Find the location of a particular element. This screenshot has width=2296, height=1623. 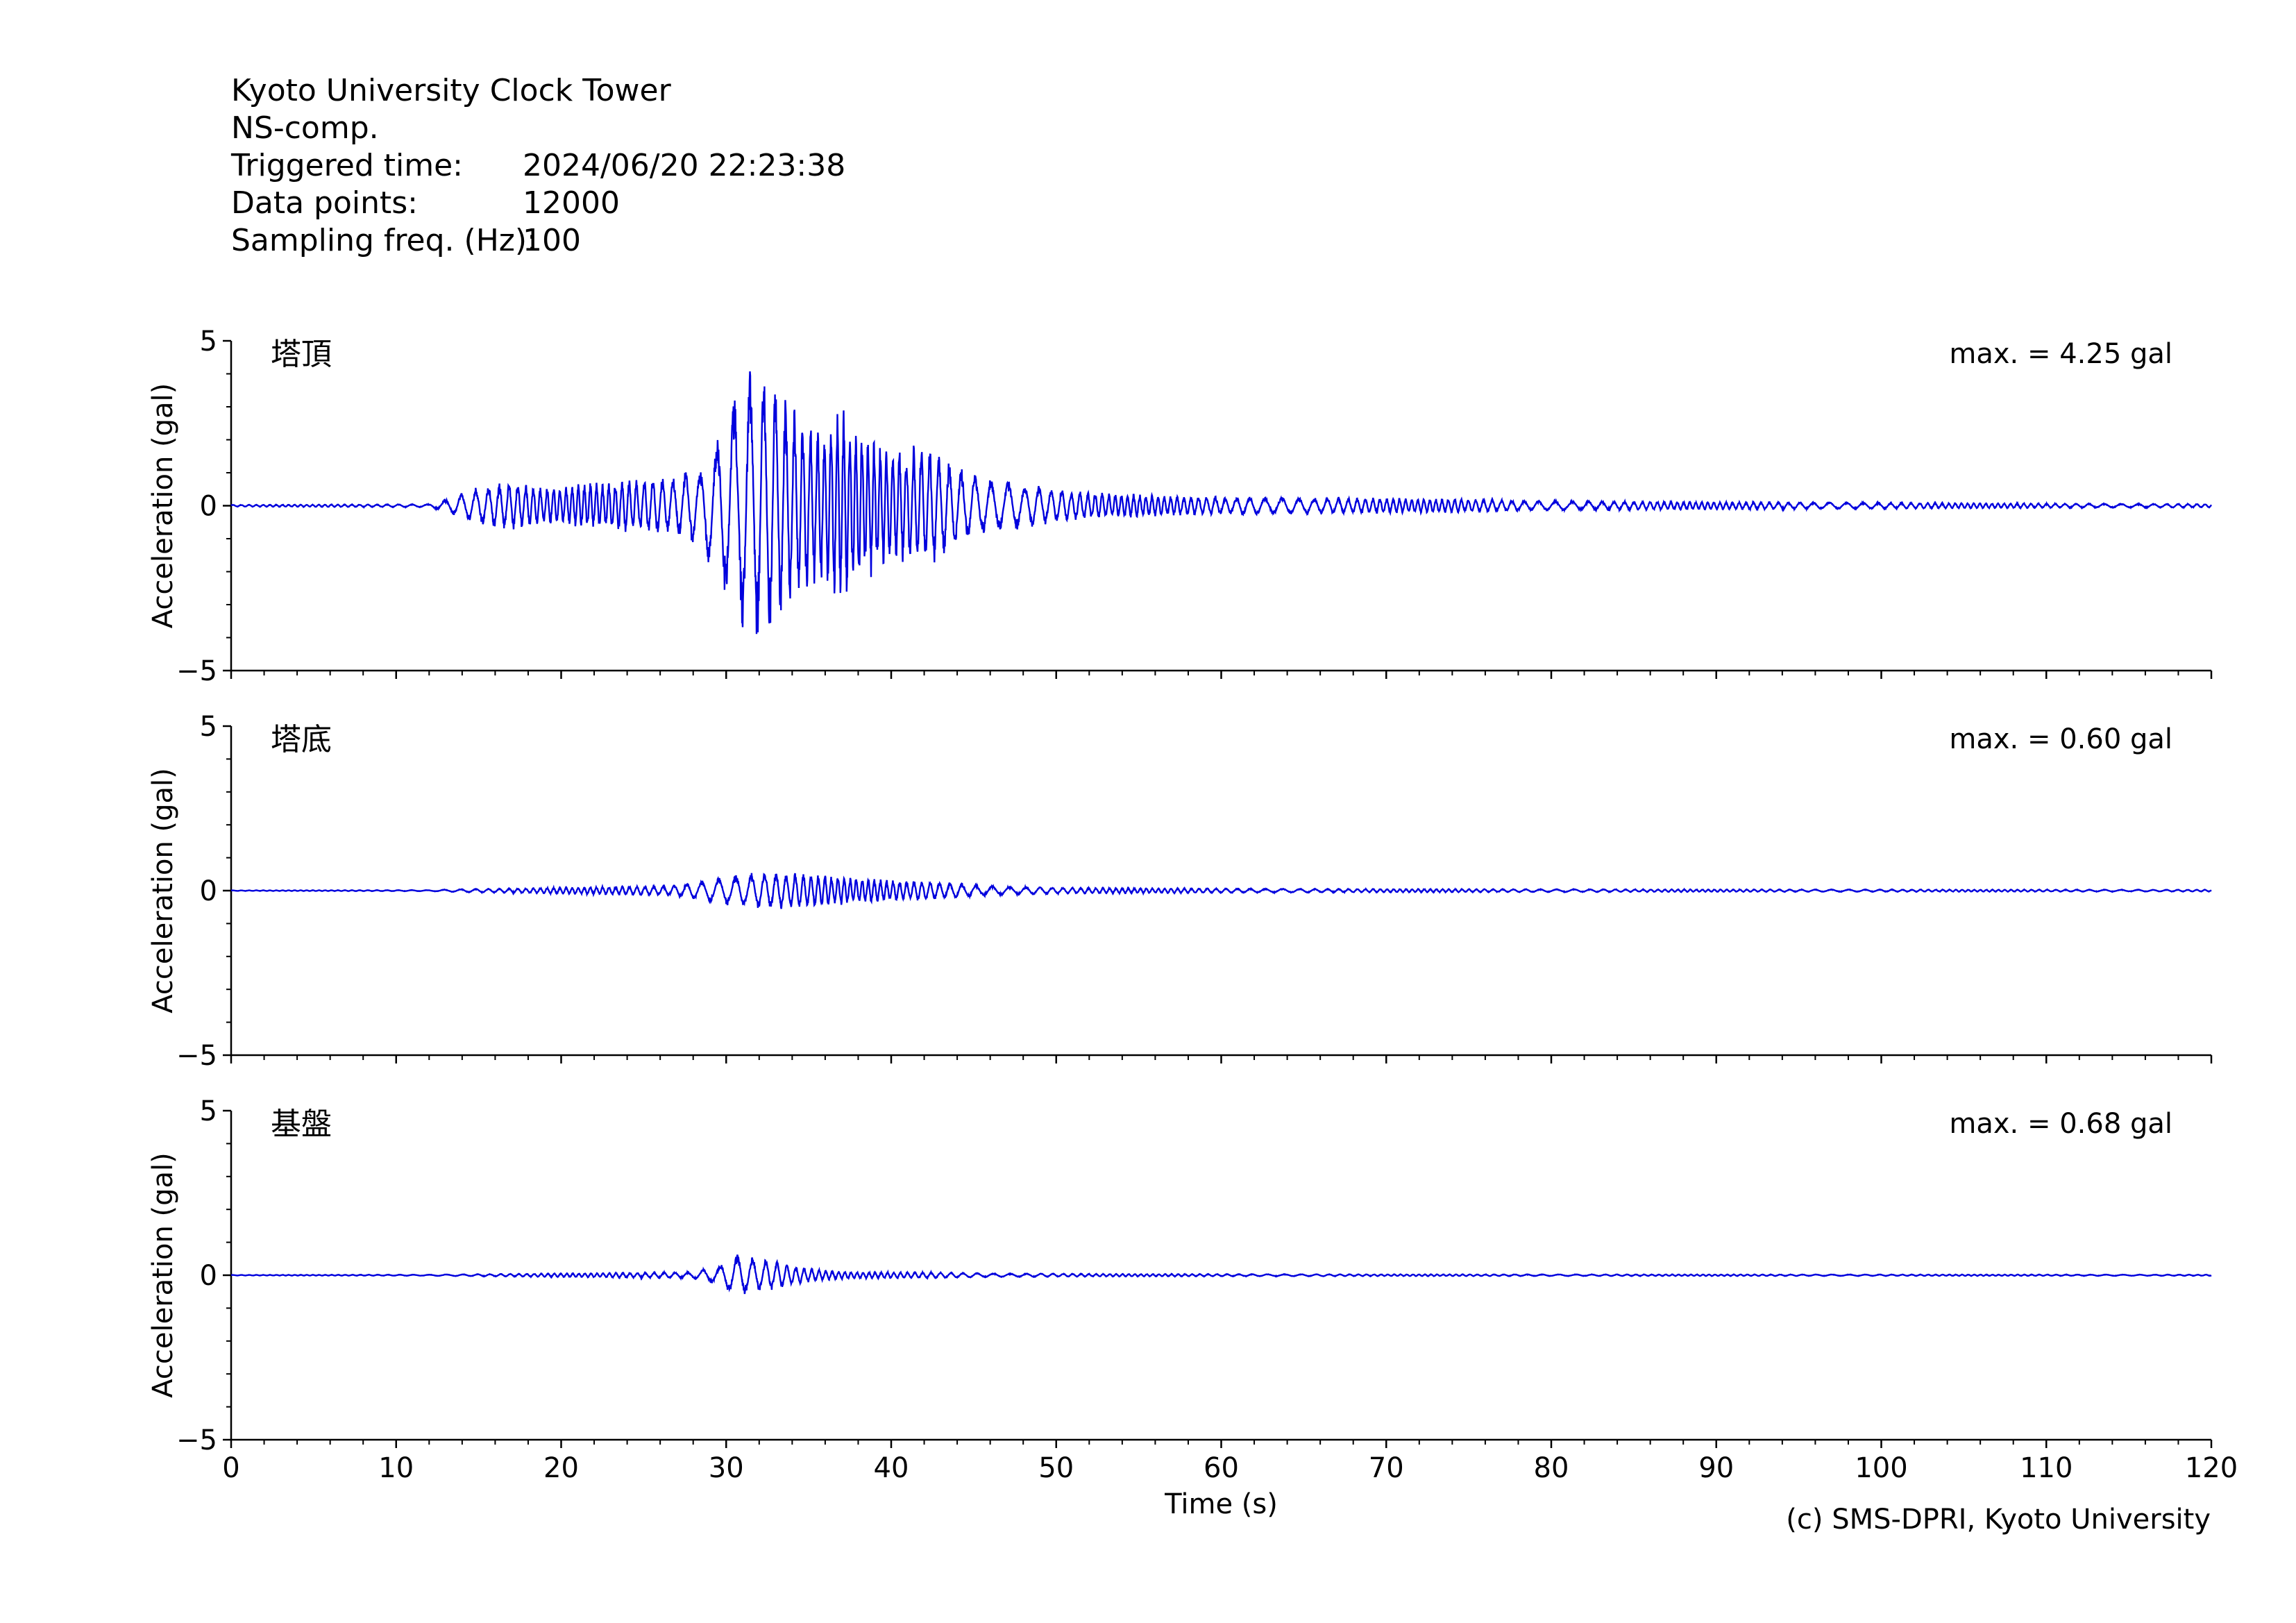

max-label: max. = 4.25 gal is located at coordinates (2060, 354).